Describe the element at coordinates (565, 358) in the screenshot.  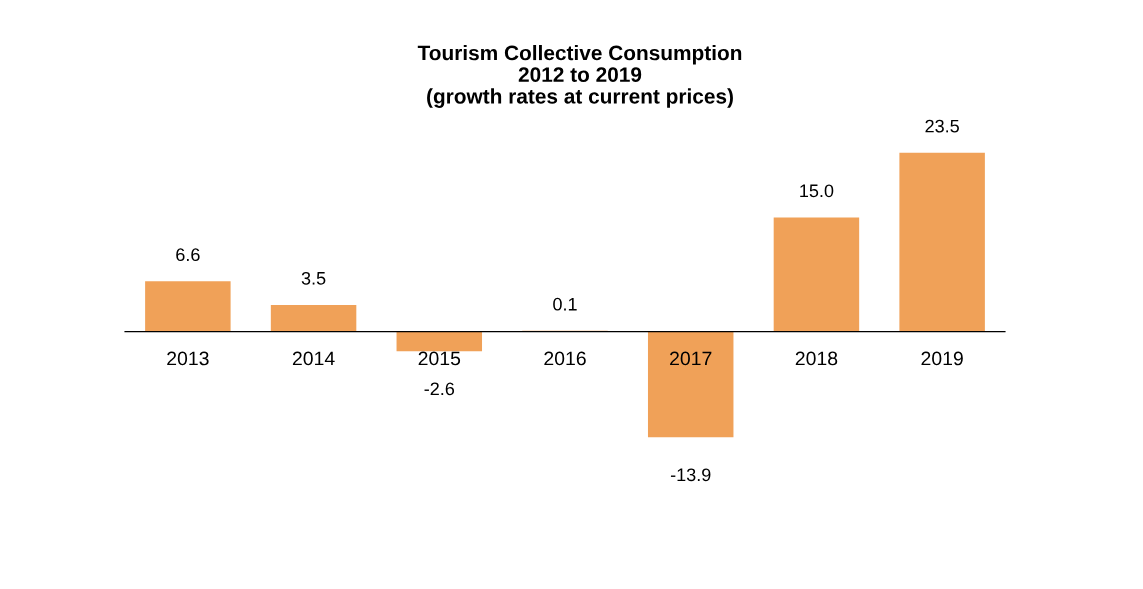
I see `x-tick-label: 2016` at that location.